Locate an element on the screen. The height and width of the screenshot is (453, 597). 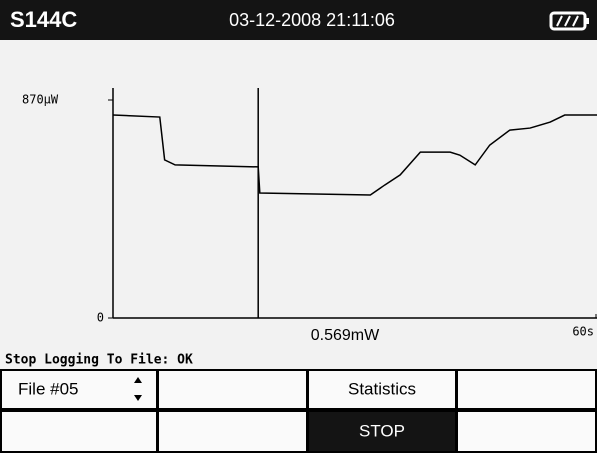
cursor-readout: 0.569mW is located at coordinates (345, 335).